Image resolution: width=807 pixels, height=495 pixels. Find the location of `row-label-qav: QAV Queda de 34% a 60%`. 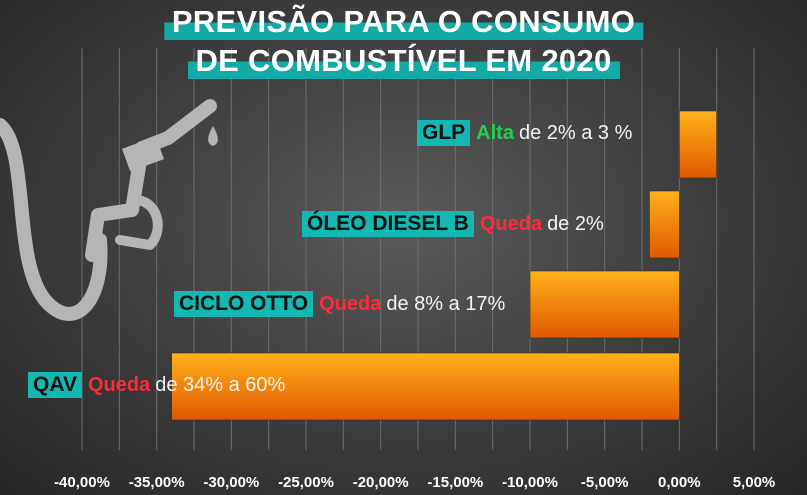

row-label-qav: QAV Queda de 34% a 60% is located at coordinates (156, 385).